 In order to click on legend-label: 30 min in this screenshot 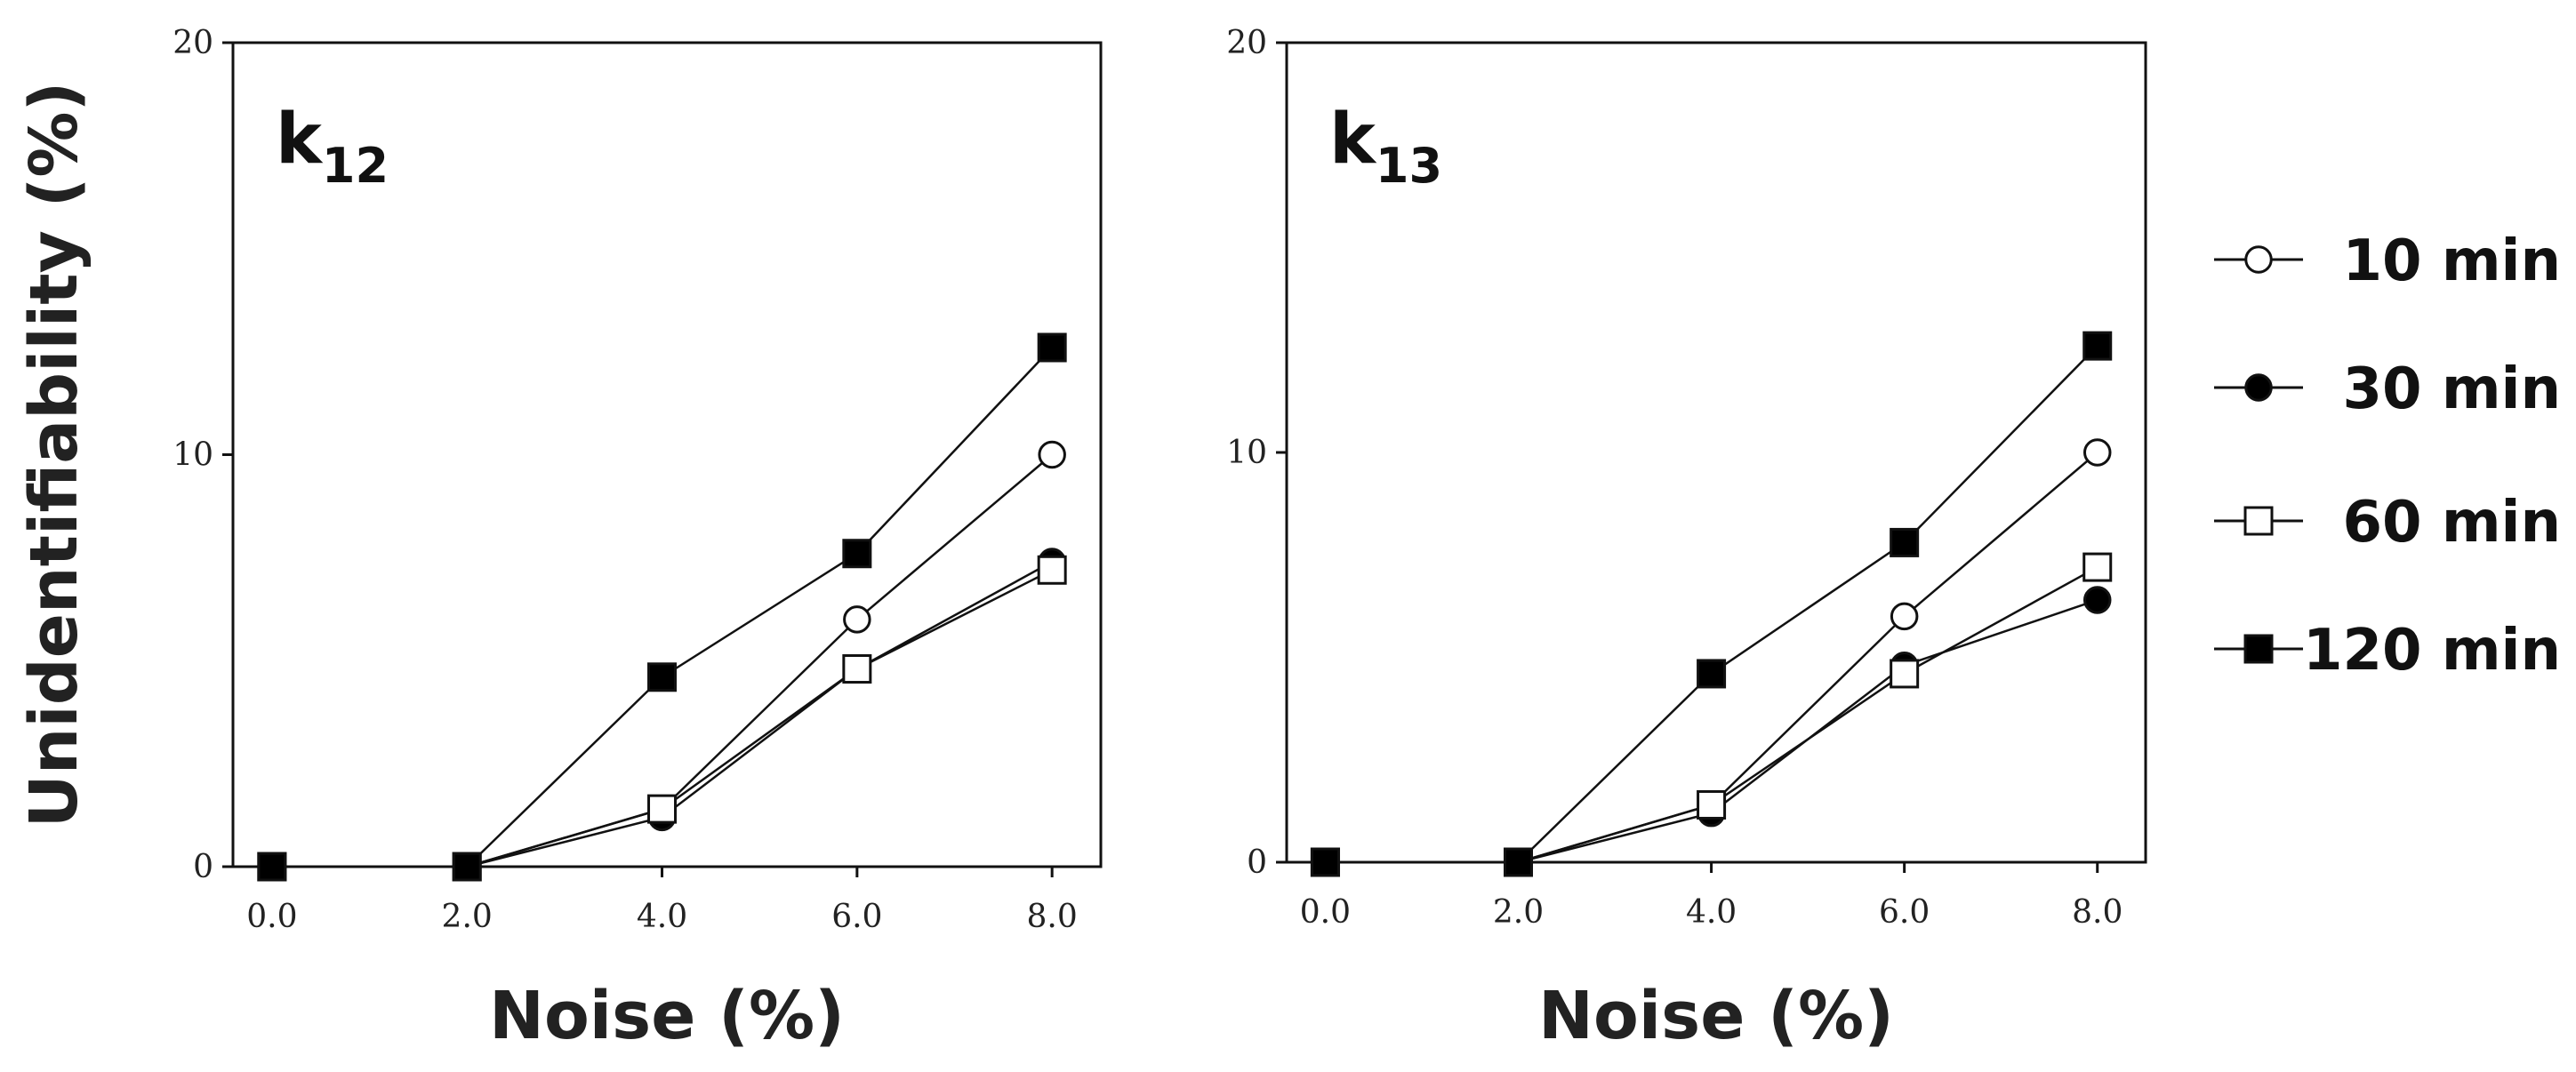, I will do `click(2451, 389)`.